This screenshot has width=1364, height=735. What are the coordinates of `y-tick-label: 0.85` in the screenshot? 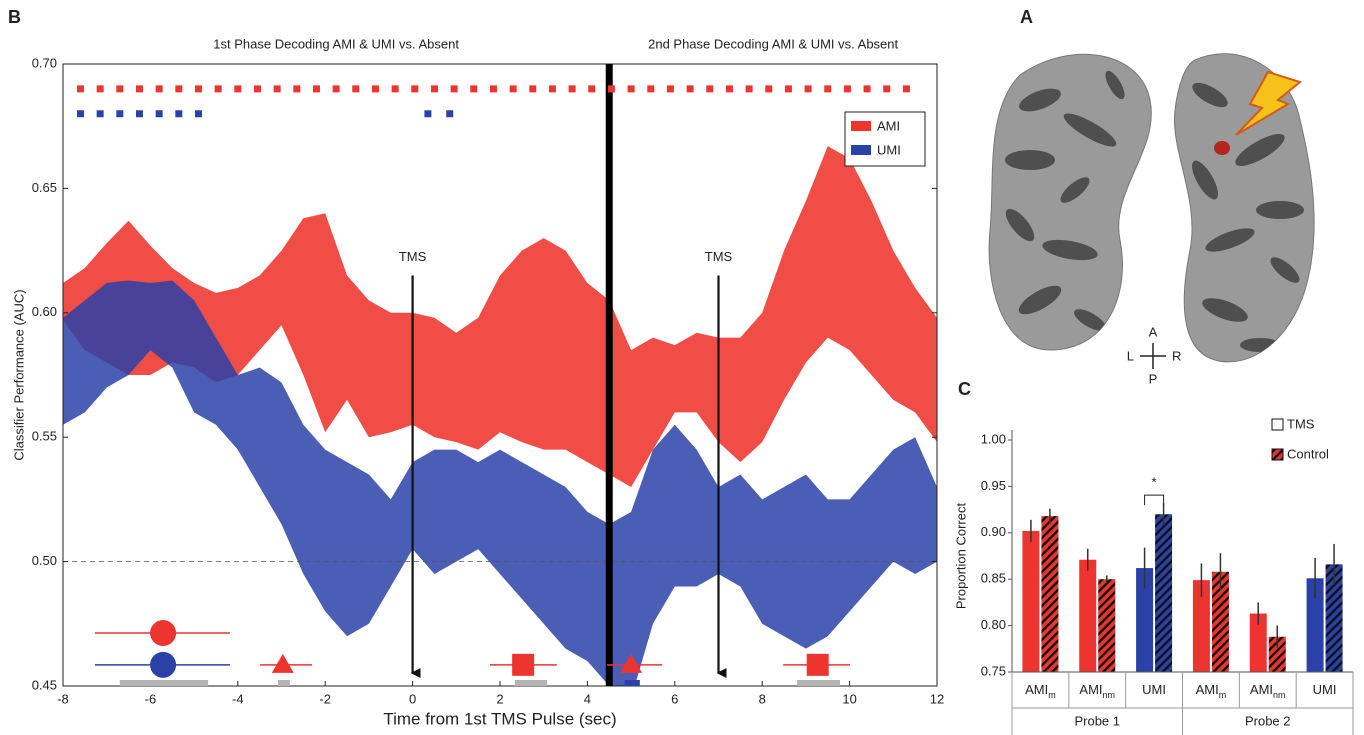 It's located at (993, 578).